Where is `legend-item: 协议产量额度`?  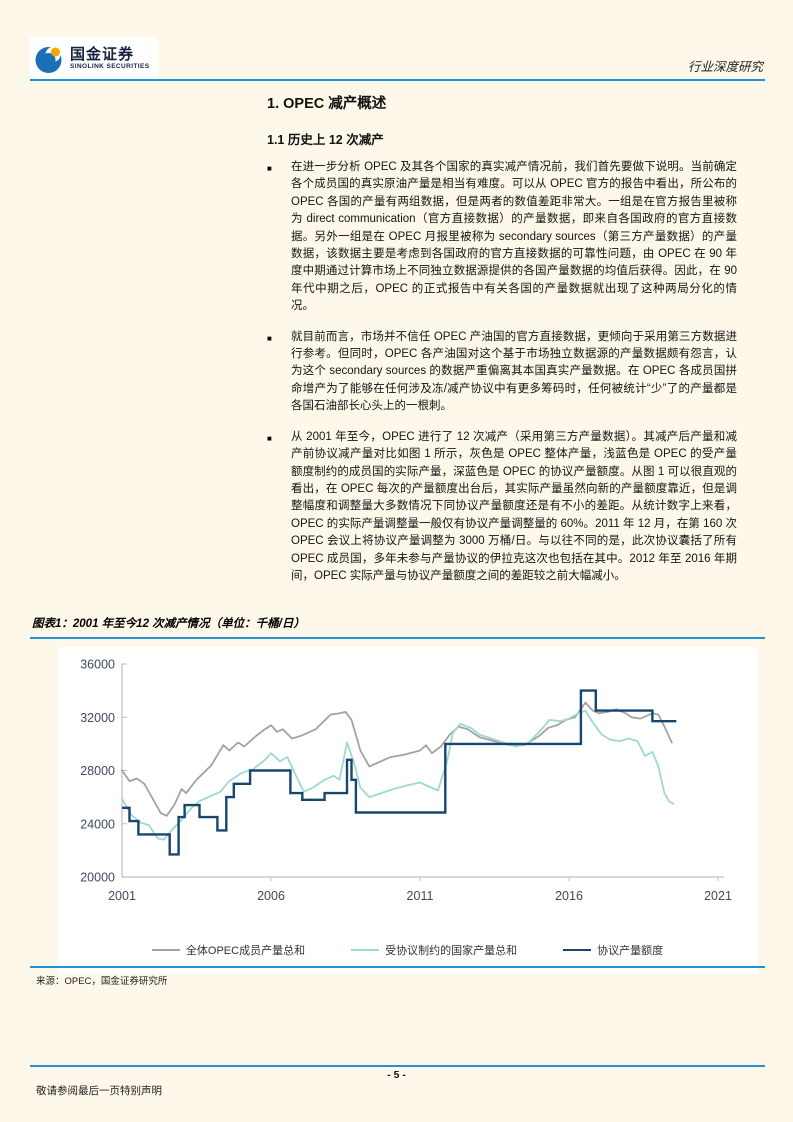
legend-item: 协议产量额度 is located at coordinates (613, 950).